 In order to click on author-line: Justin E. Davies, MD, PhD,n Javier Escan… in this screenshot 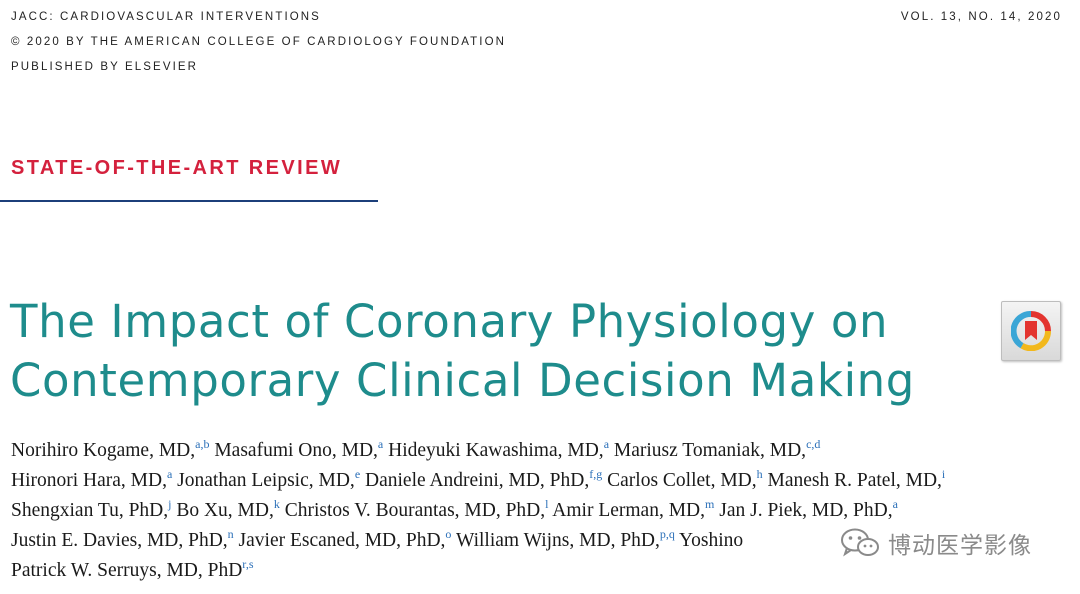, I will do `click(541, 541)`.